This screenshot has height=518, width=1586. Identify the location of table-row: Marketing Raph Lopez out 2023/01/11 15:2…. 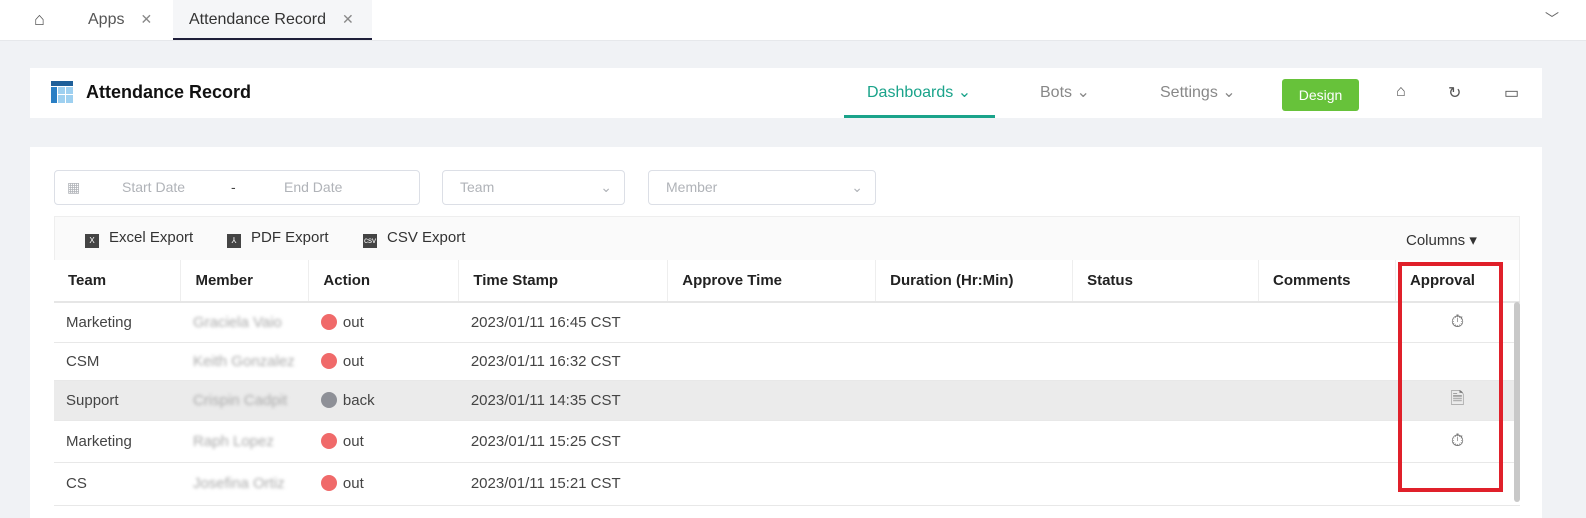
(787, 441).